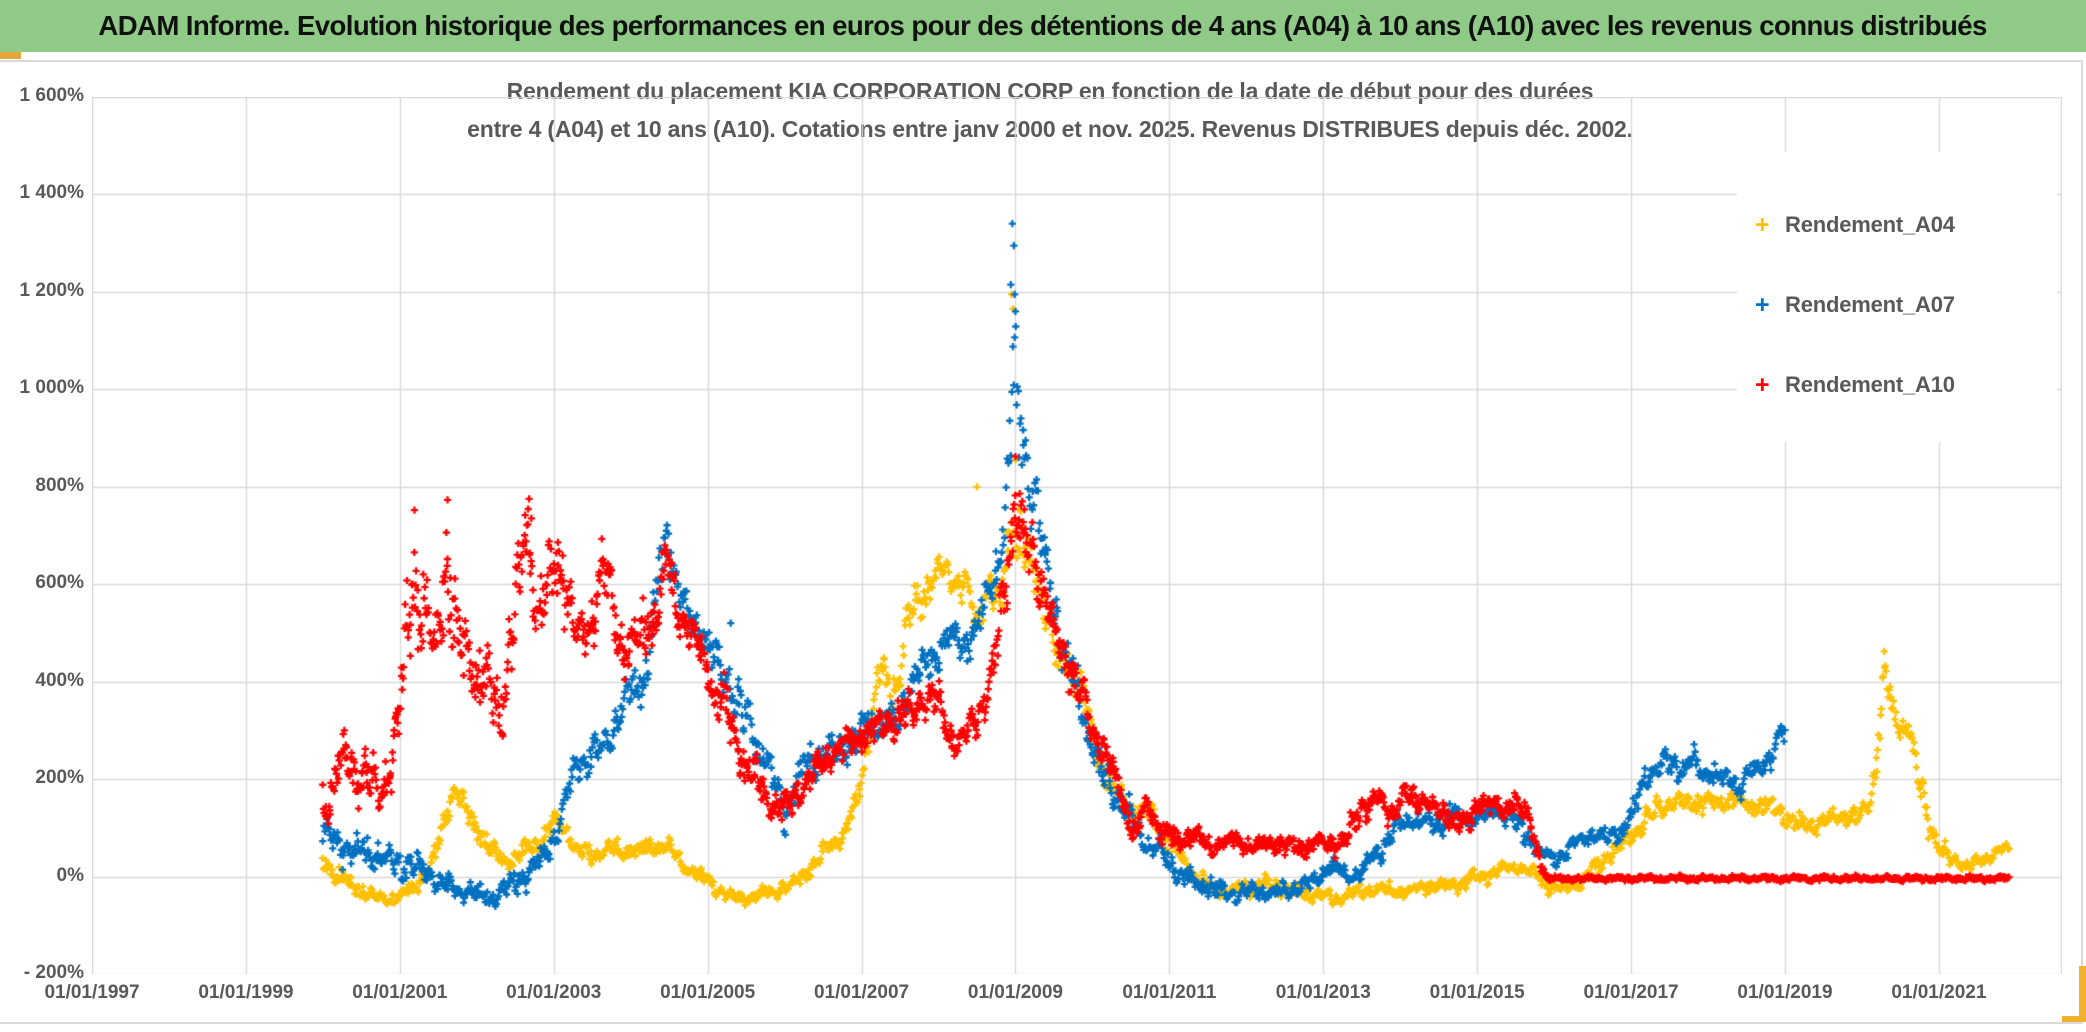  What do you see at coordinates (1870, 304) in the screenshot?
I see `legend-item-label: Rendement_A07` at bounding box center [1870, 304].